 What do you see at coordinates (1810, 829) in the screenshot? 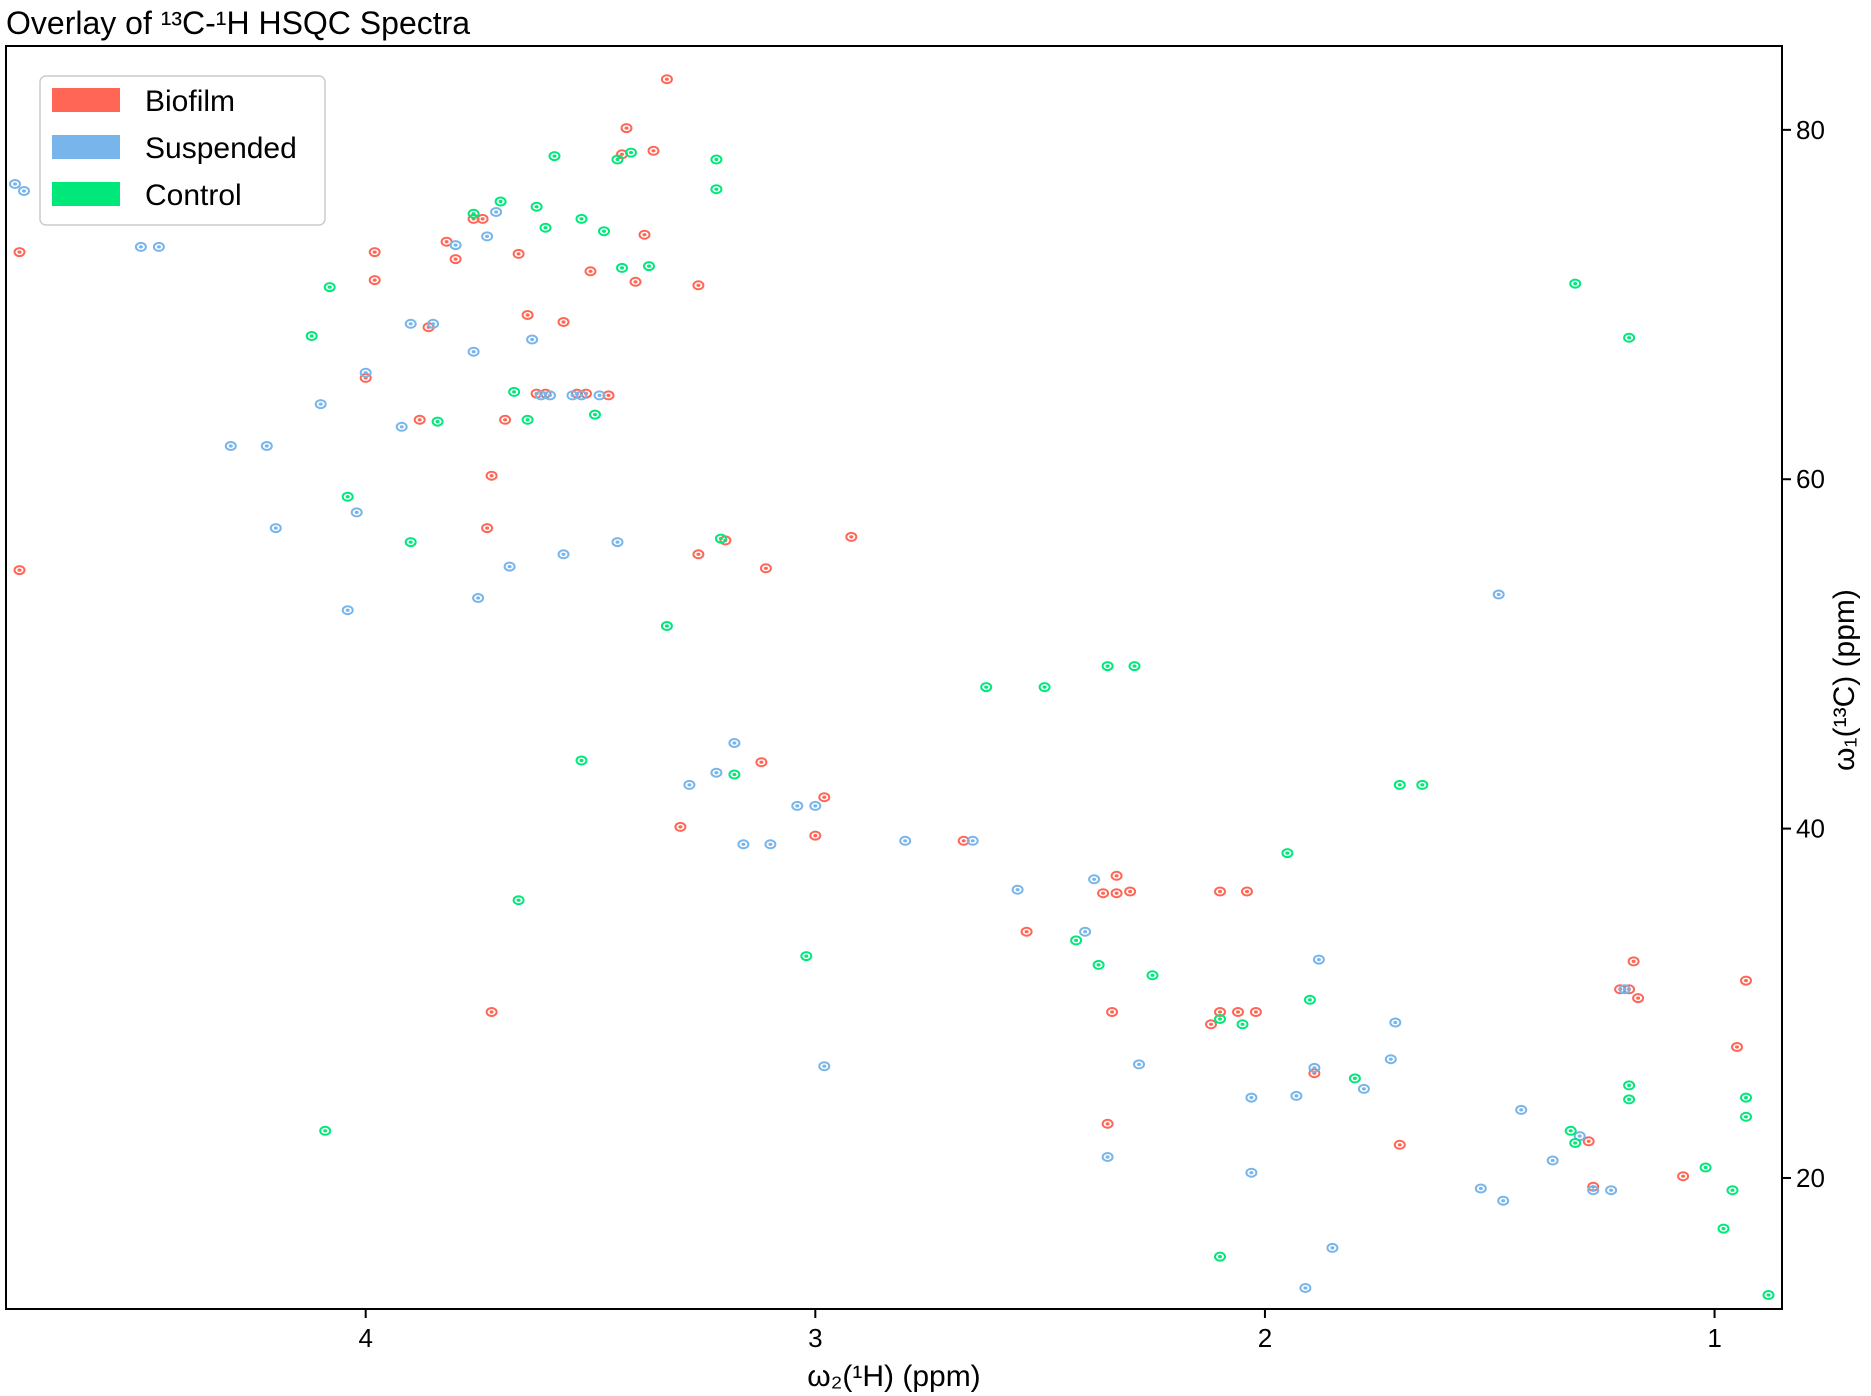
I see `y-tick-label: 40` at bounding box center [1810, 829].